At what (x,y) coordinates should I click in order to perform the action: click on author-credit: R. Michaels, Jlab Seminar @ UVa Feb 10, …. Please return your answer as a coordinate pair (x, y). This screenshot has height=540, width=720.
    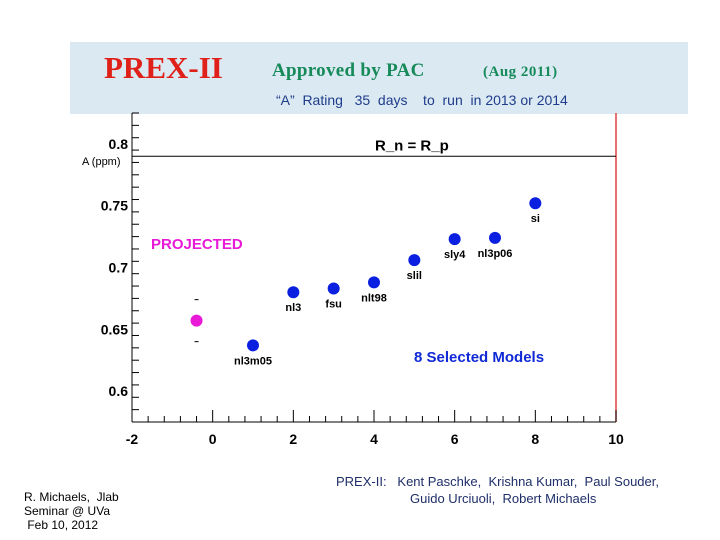
    Looking at the image, I should click on (71, 511).